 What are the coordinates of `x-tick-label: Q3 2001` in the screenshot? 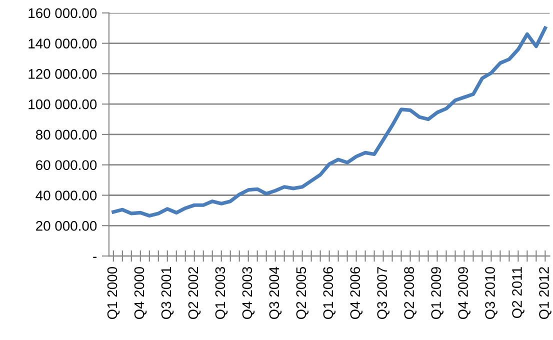 It's located at (167, 293).